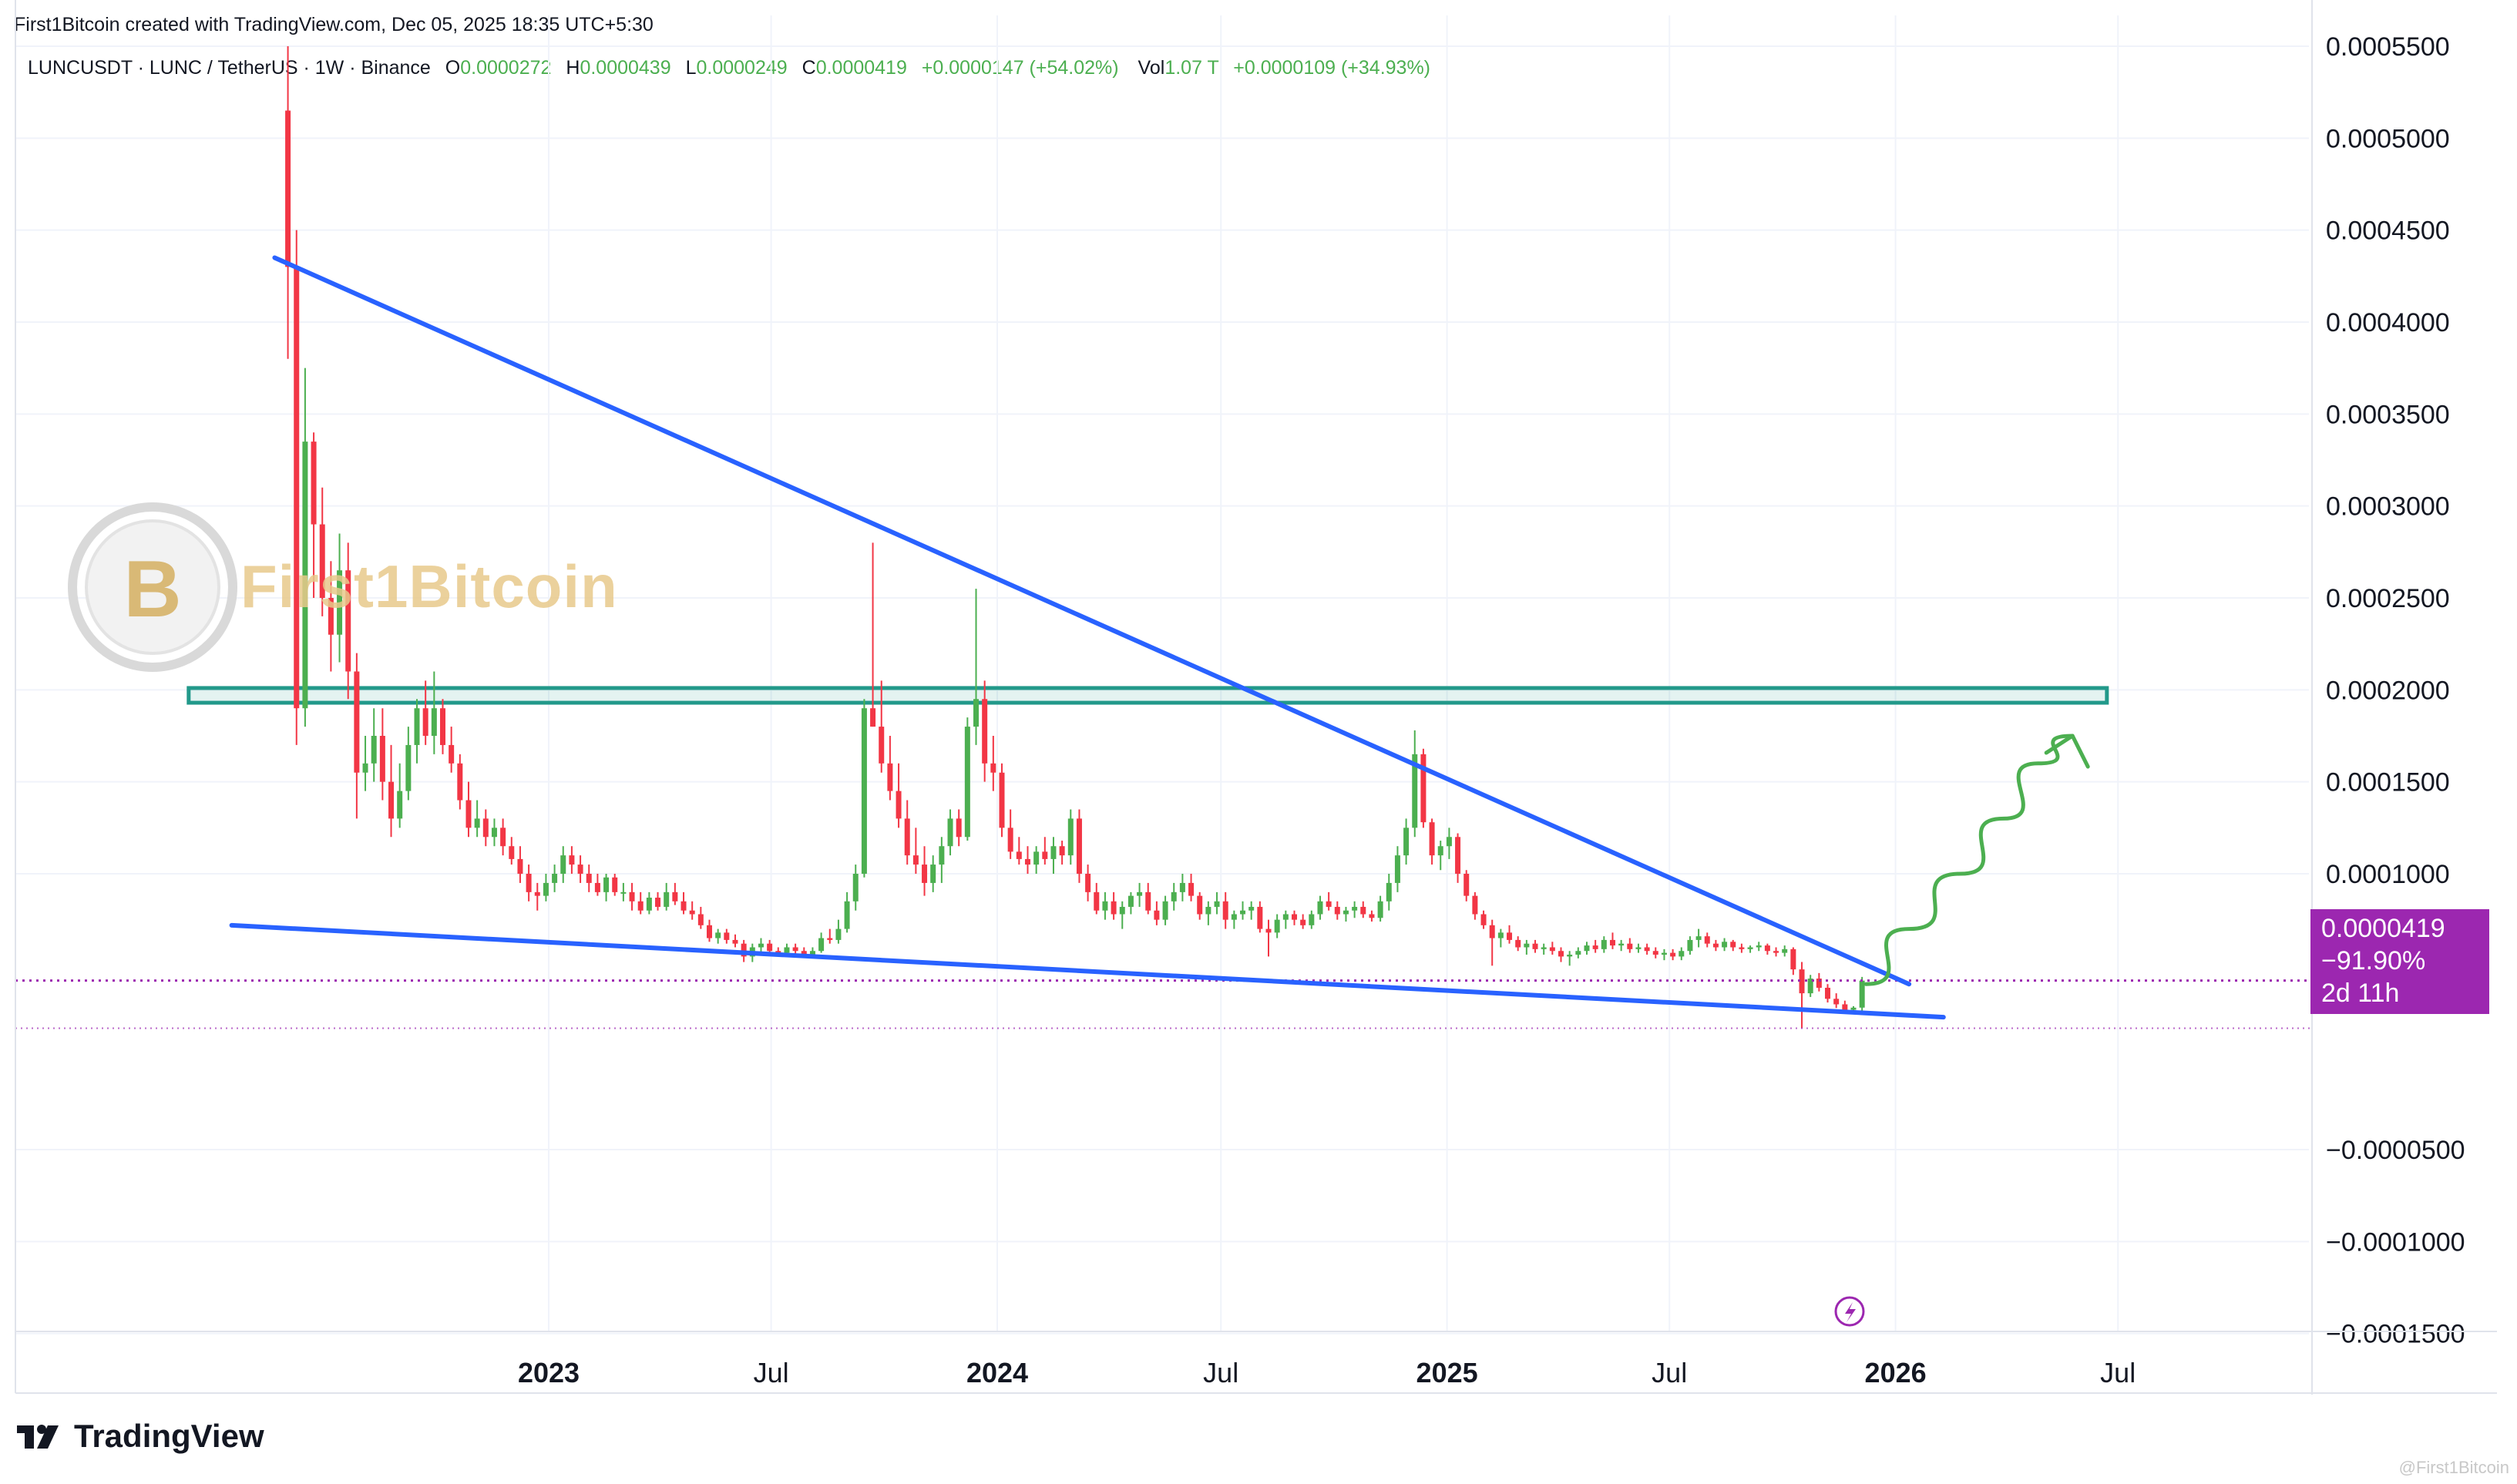  Describe the element at coordinates (2395, 1150) in the screenshot. I see `y-tick-label: −0.0000500` at that location.